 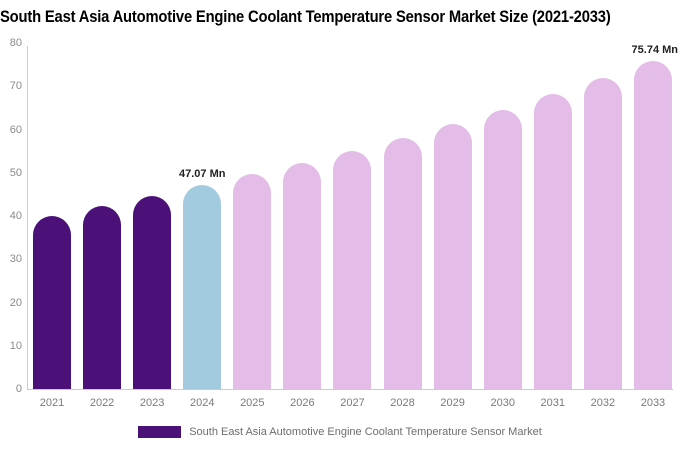 What do you see at coordinates (553, 403) in the screenshot?
I see `x-tick-2031: 2031` at bounding box center [553, 403].